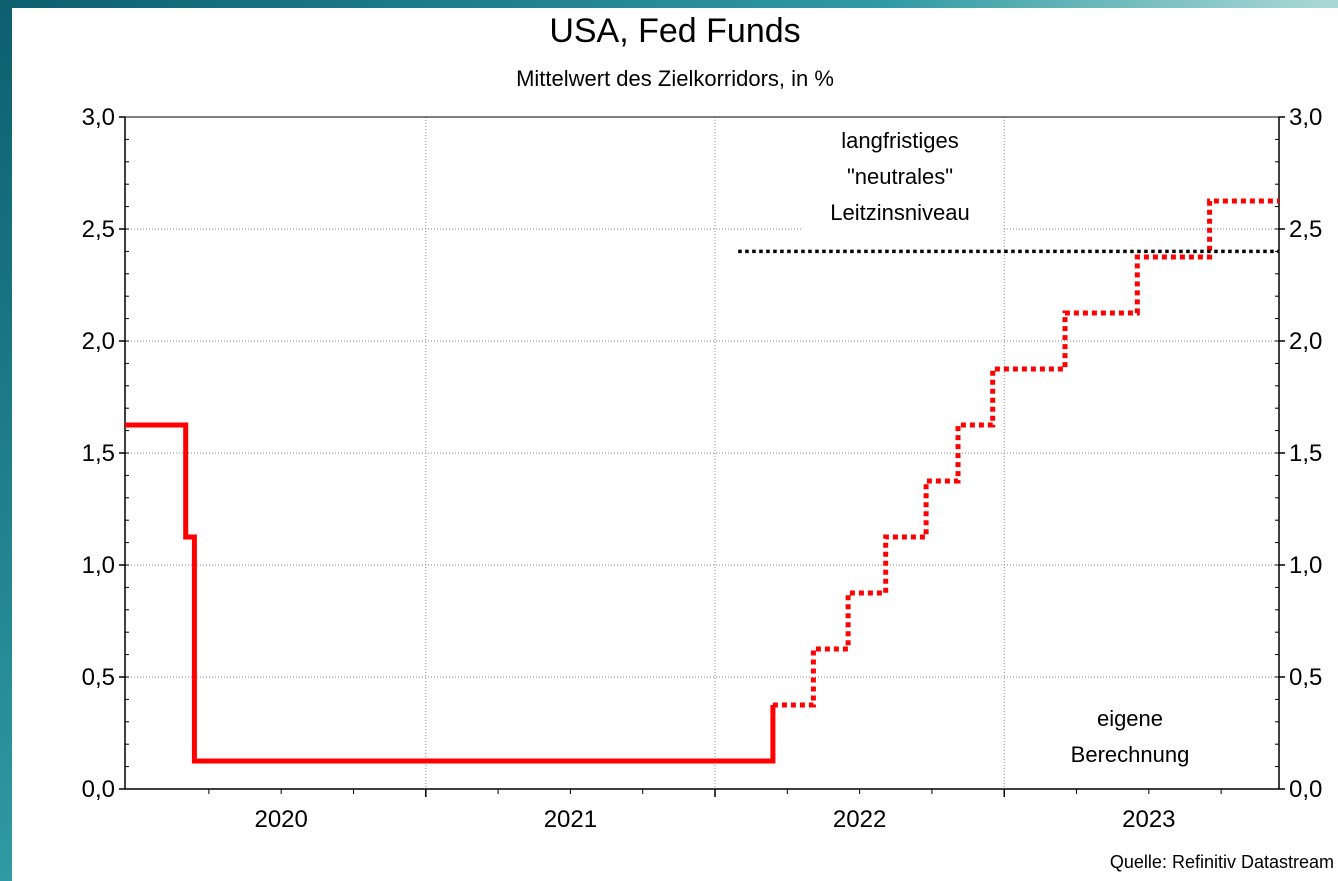  Describe the element at coordinates (674, 31) in the screenshot. I see `chart-title: USA, Fed Funds` at that location.